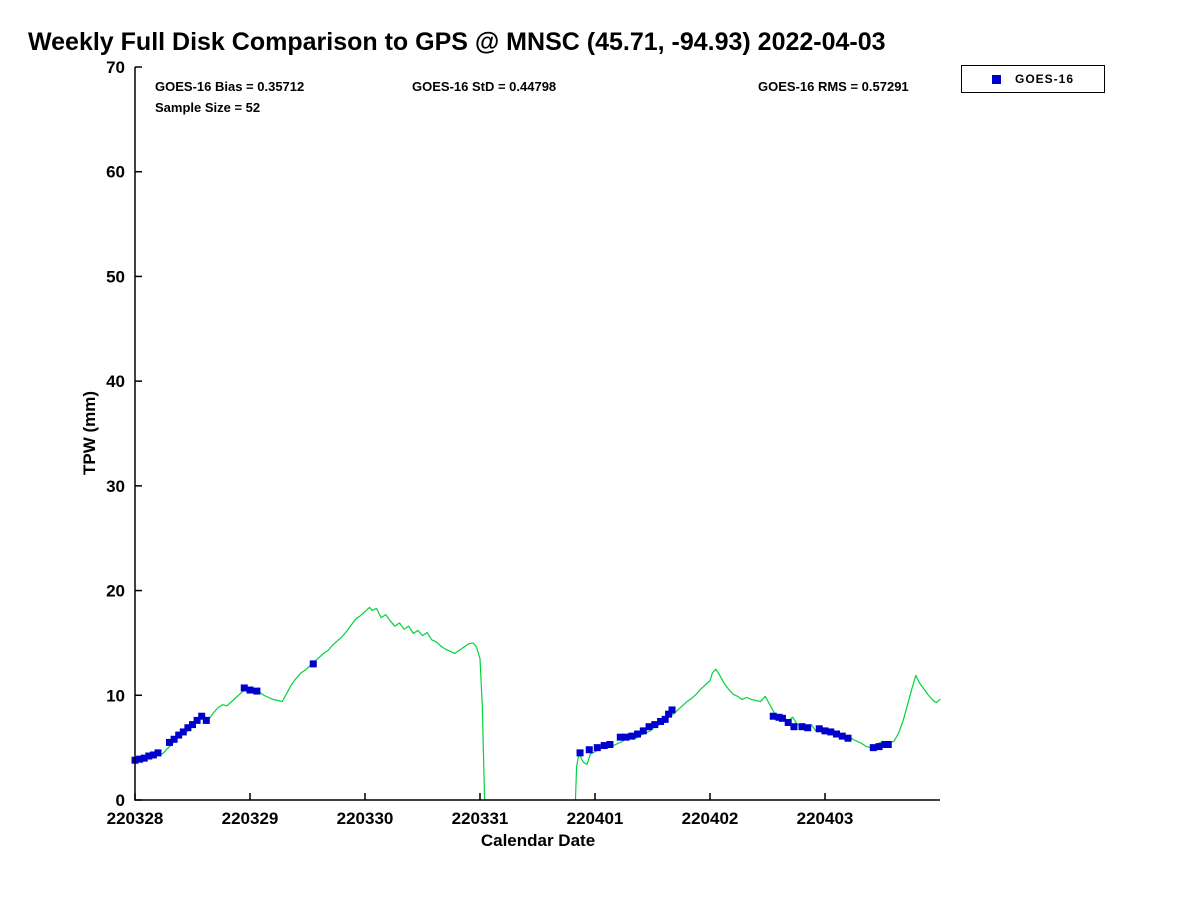 The image size is (1200, 900). Describe the element at coordinates (115, 486) in the screenshot. I see `y-tick-label: 30` at that location.